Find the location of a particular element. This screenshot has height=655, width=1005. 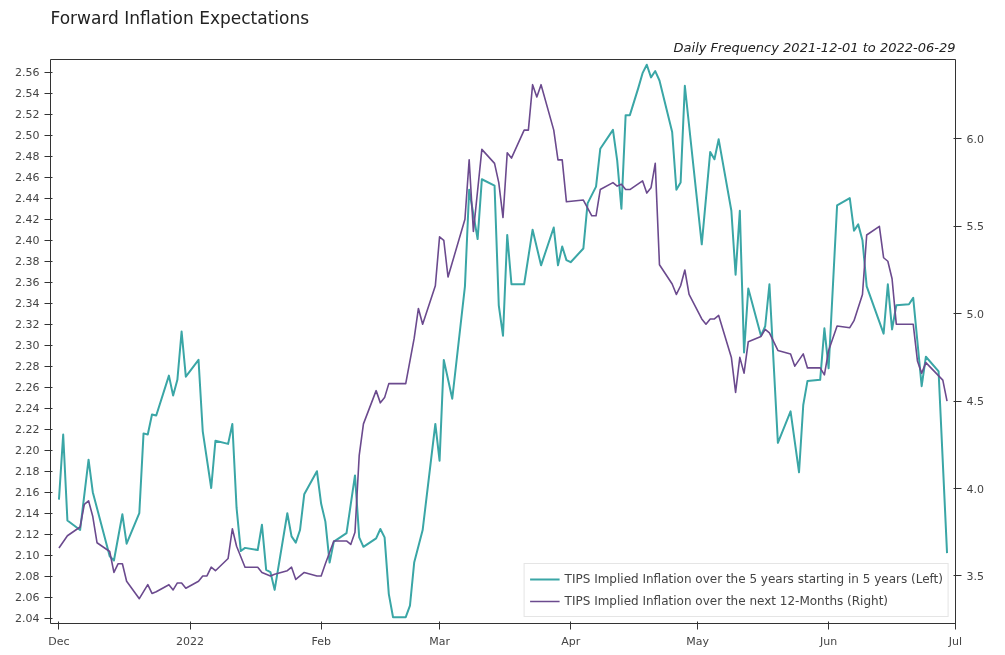

y2-tick-label: 5.5 is located at coordinates (975, 227).